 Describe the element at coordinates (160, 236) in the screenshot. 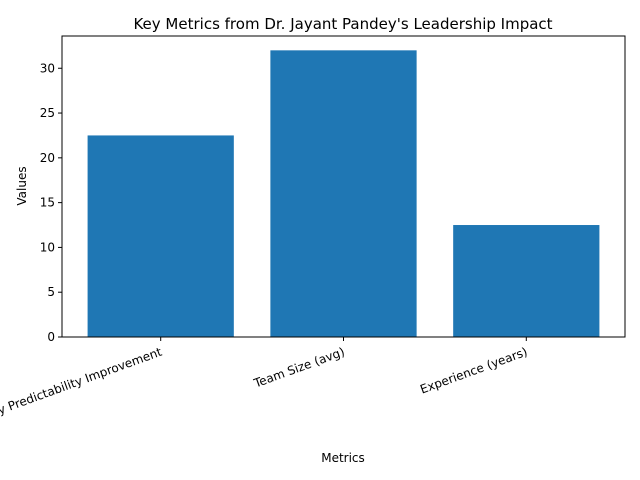

I see `bar-delivery-predictability-improvement` at that location.